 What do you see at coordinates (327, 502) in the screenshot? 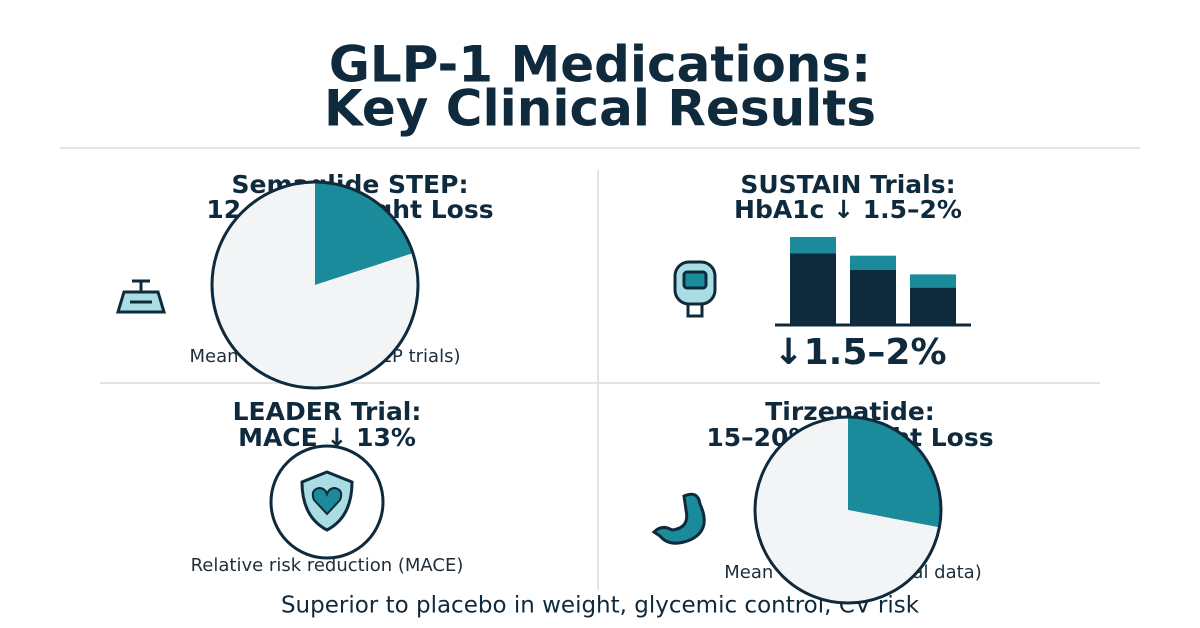
I see `shield-icon` at bounding box center [327, 502].